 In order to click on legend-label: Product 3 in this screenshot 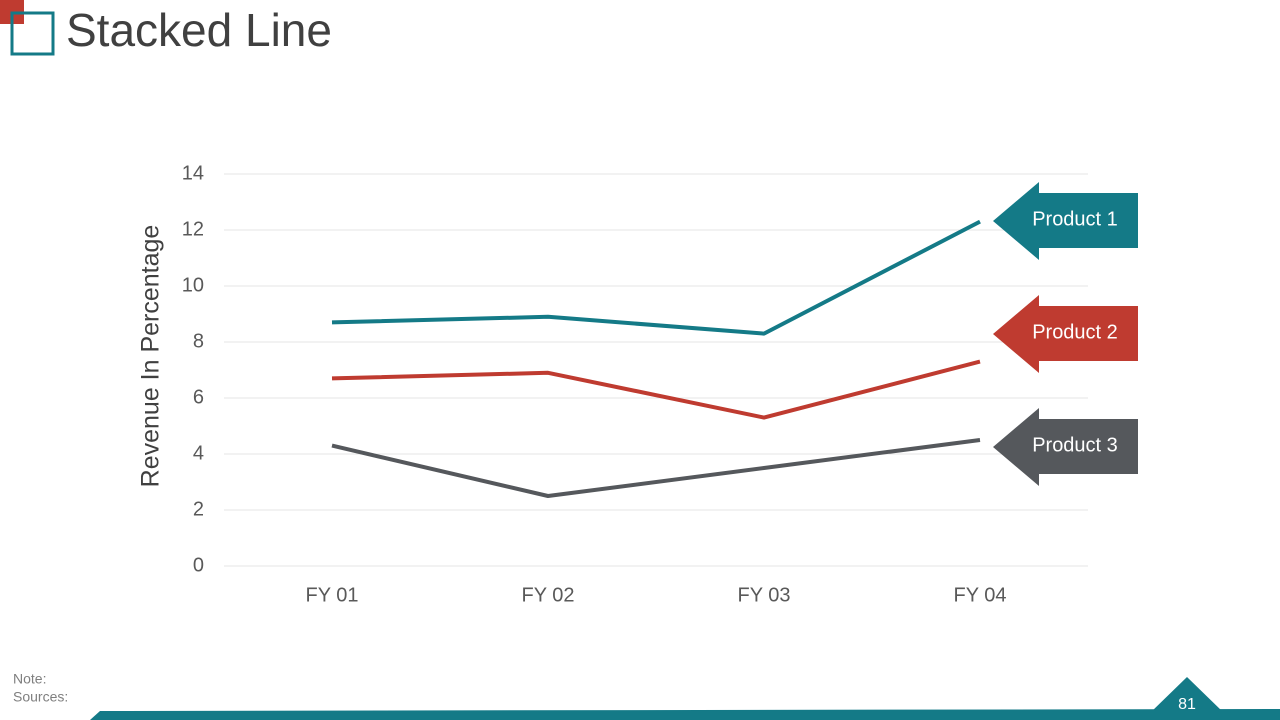, I will do `click(1075, 445)`.